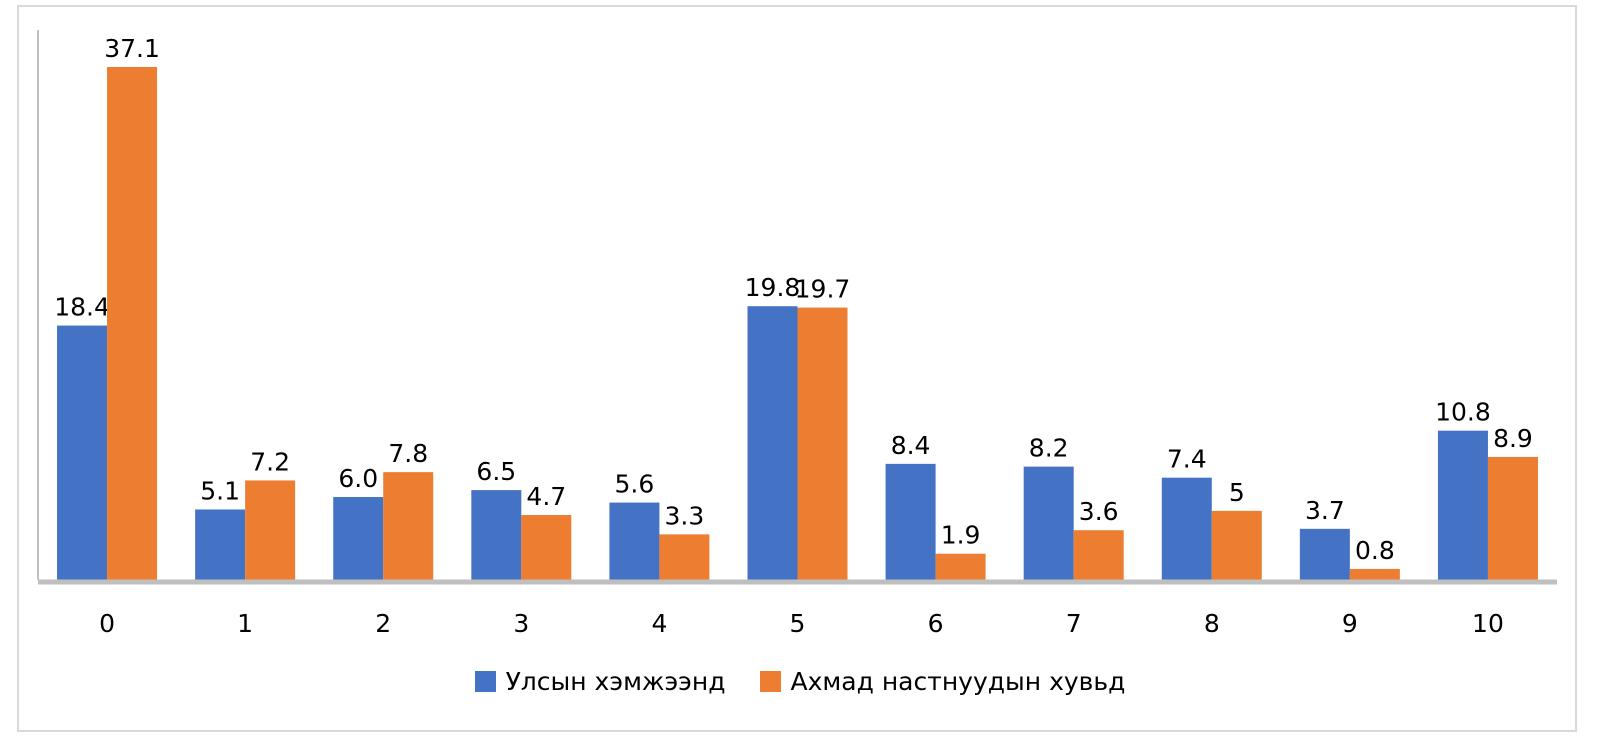  I want to click on legend-label: Улсын хэмжээнд, so click(615, 681).